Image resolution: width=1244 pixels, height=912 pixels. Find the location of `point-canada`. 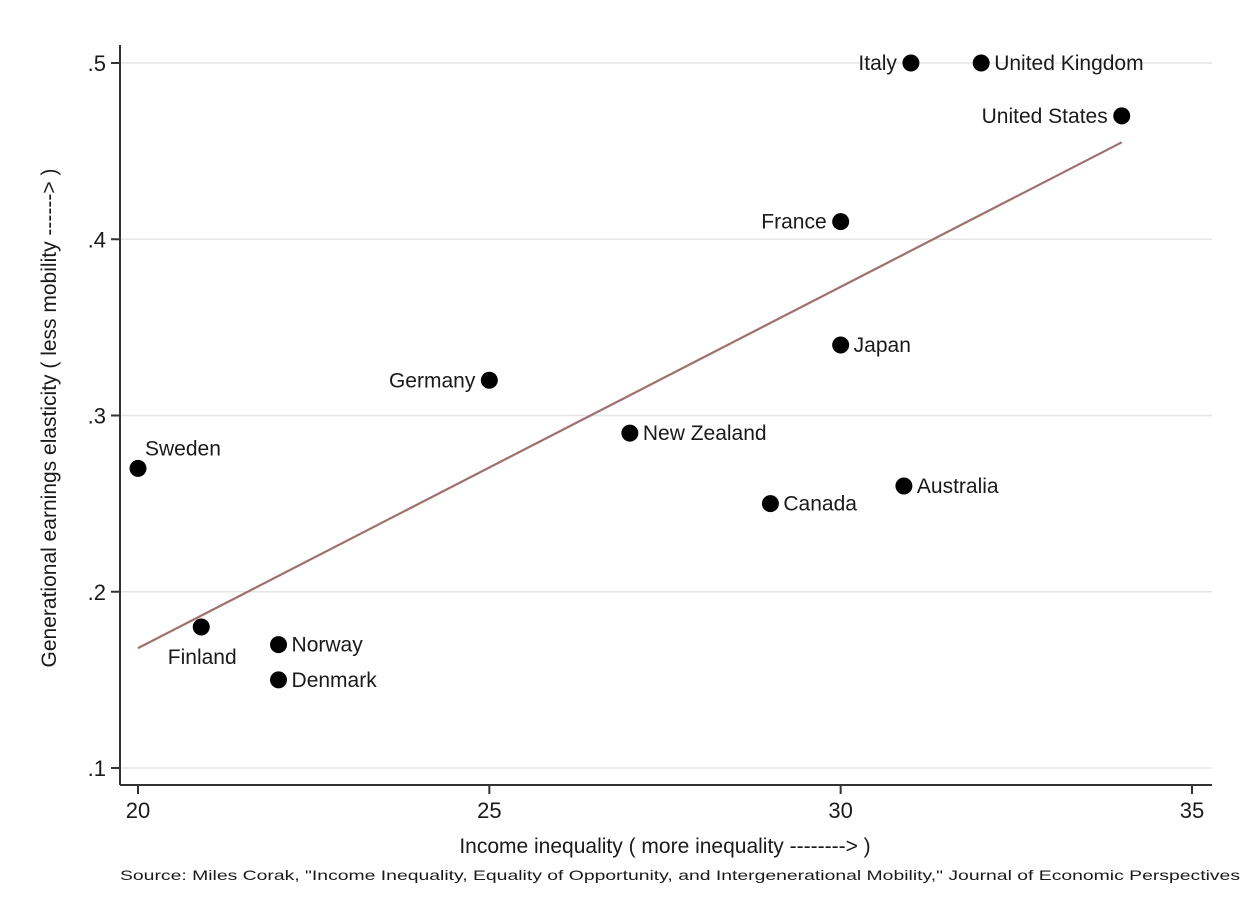

point-canada is located at coordinates (770, 504).